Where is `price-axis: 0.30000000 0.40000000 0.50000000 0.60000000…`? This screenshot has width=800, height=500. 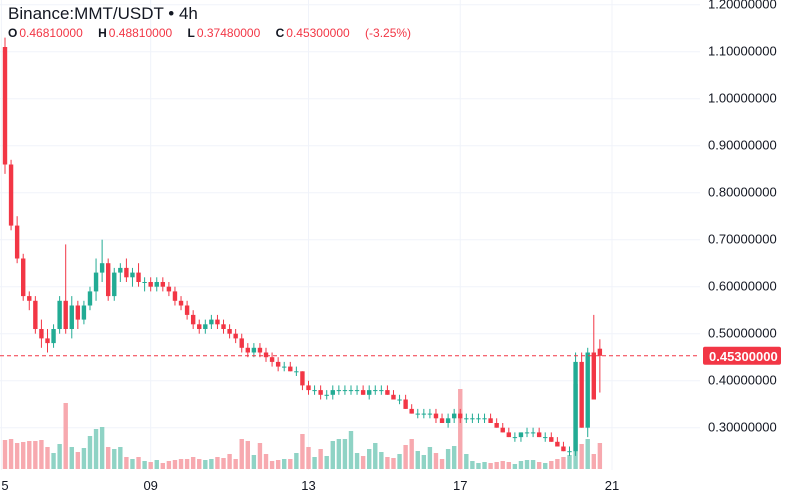 price-axis: 0.30000000 0.40000000 0.50000000 0.60000000… is located at coordinates (742, 217).